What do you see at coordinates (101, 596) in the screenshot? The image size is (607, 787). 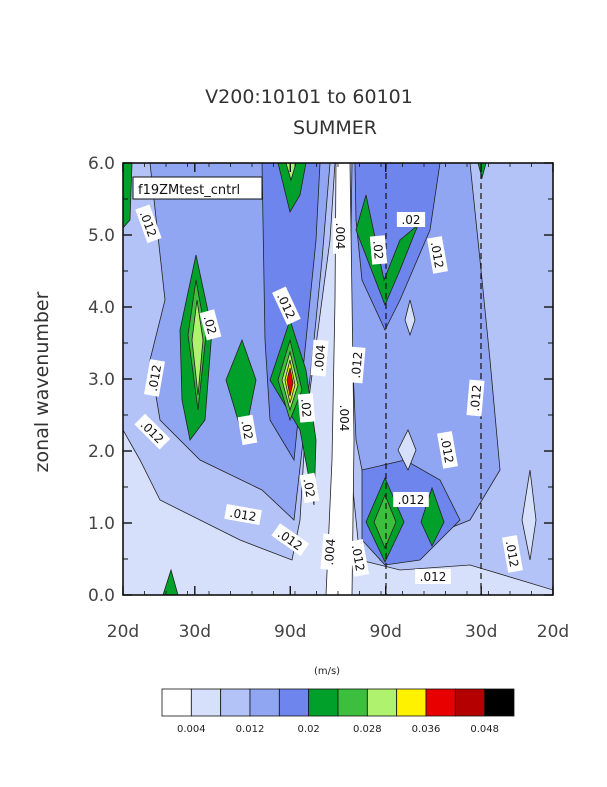 I see `y-tick-label: 0.0` at bounding box center [101, 596].